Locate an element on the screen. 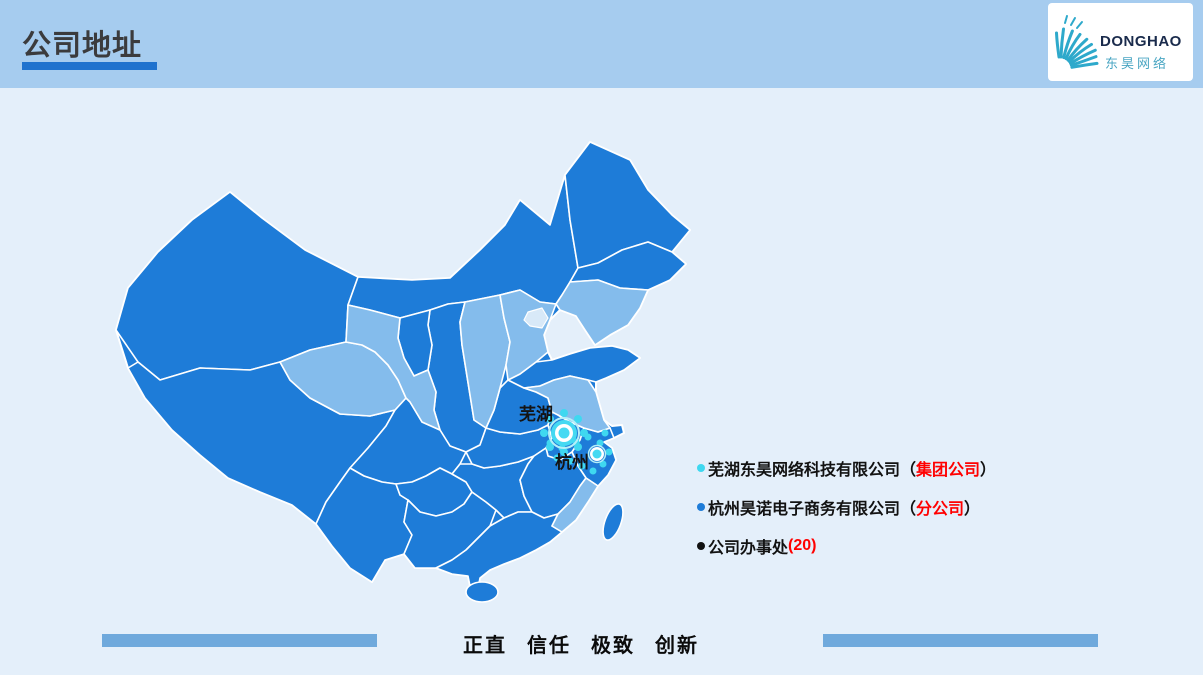  black-bullet-icon is located at coordinates (701, 546).